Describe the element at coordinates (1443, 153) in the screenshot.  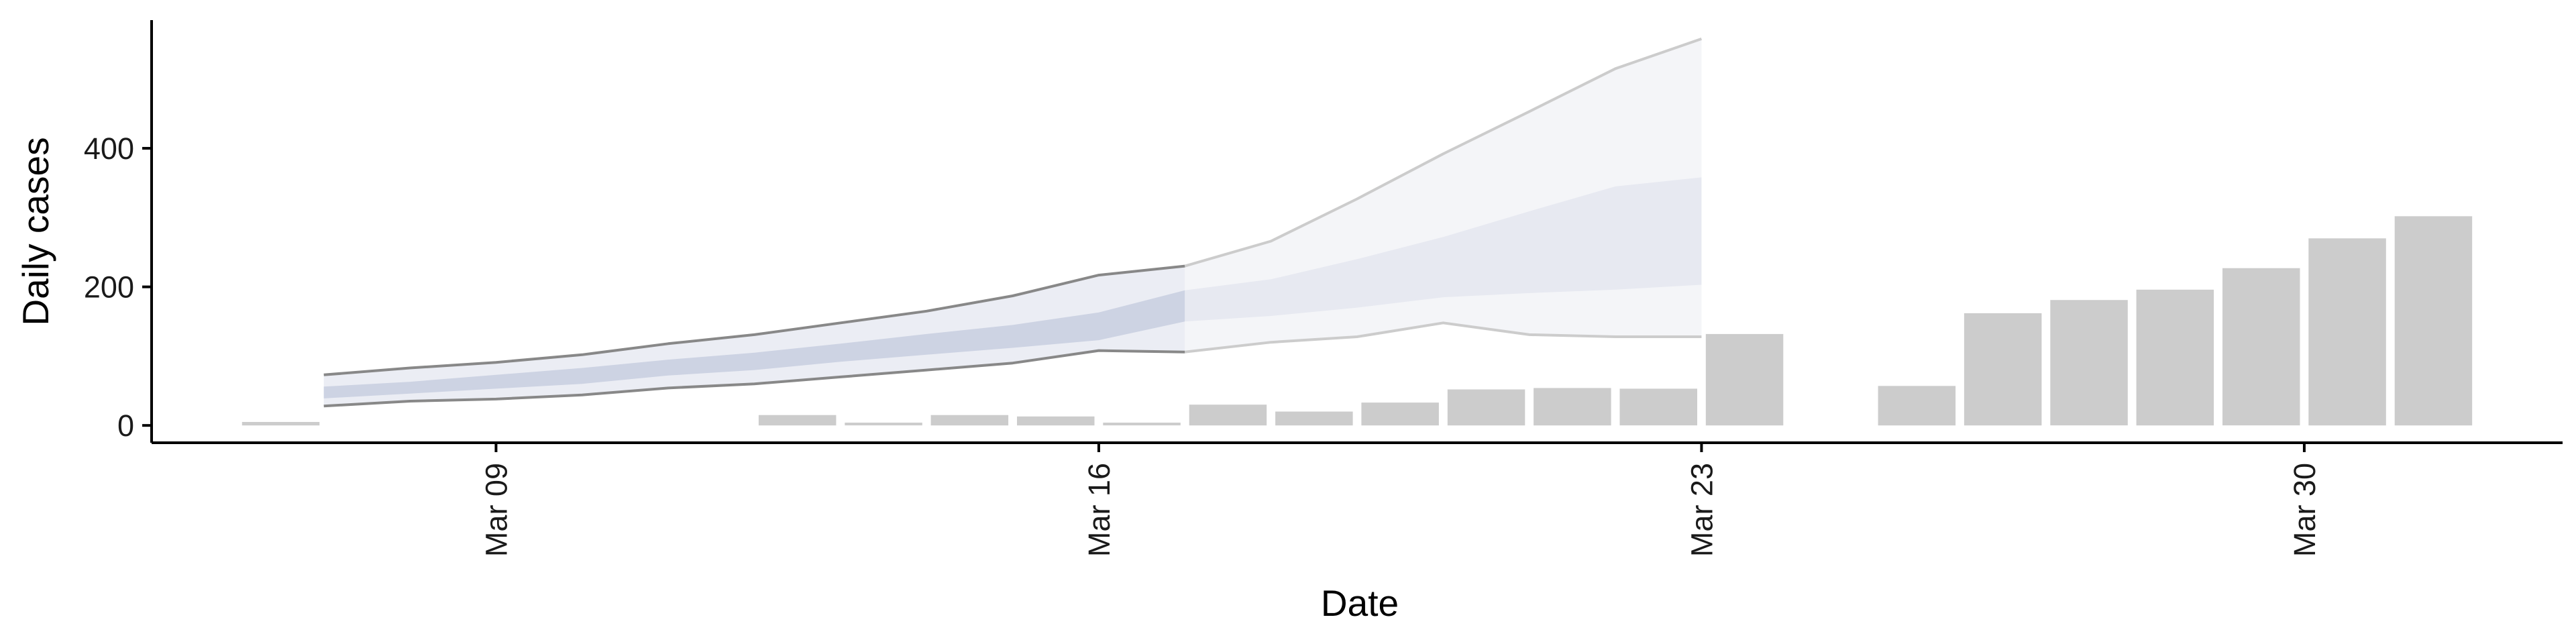
I see `upper-bound-line-forecast` at that location.